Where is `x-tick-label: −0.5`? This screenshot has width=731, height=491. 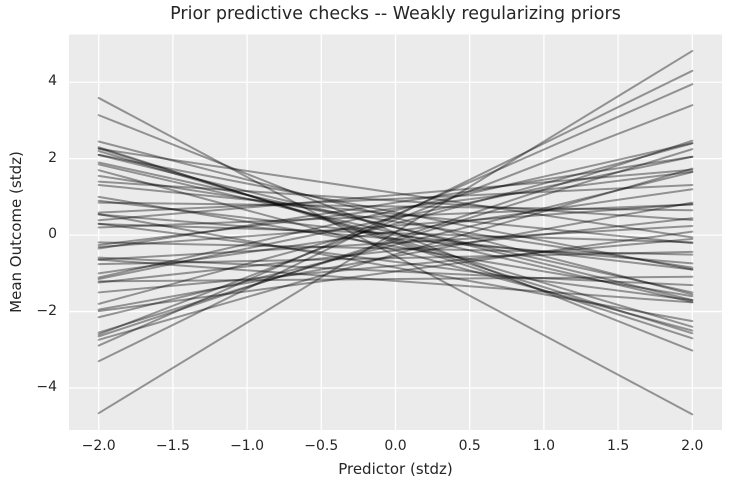
x-tick-label: −0.5 is located at coordinates (321, 446).